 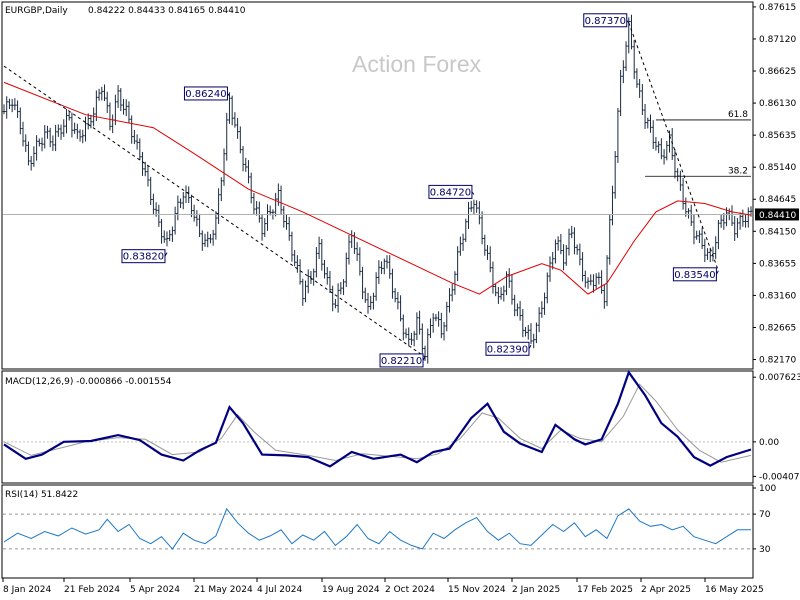 What do you see at coordinates (279, 590) in the screenshot?
I see `time-axis-label: 4 Jul 2024` at bounding box center [279, 590].